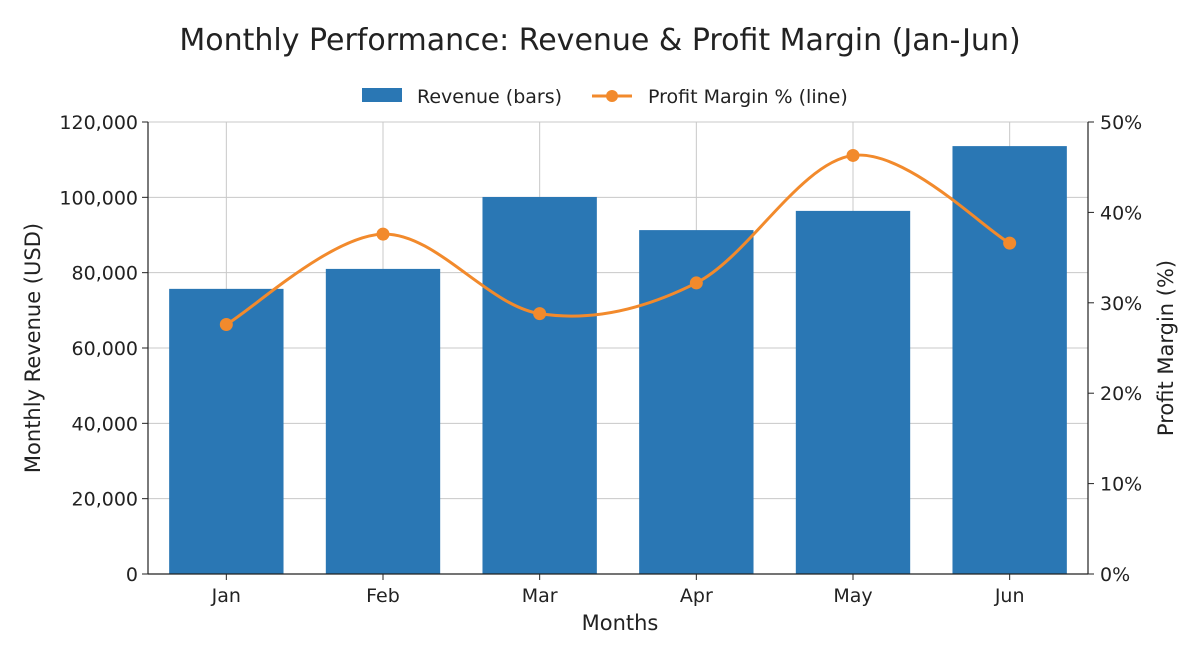 Image resolution: width=1200 pixels, height=659 pixels. What do you see at coordinates (1166, 348) in the screenshot?
I see `y2-axis-label: Profit Margin (%)` at bounding box center [1166, 348].